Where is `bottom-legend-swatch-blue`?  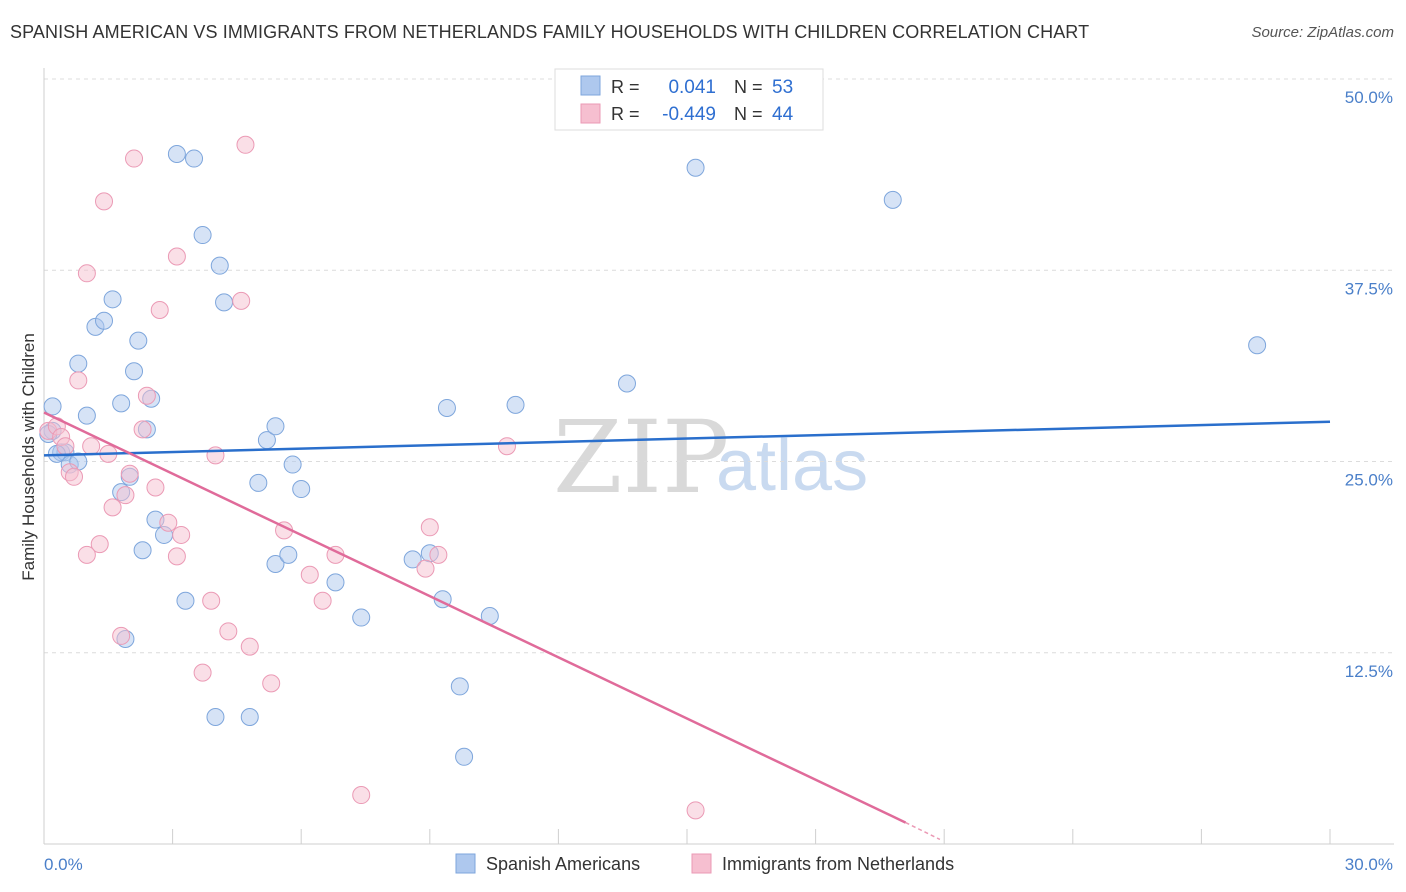 bottom-legend-swatch-blue is located at coordinates (465, 863).